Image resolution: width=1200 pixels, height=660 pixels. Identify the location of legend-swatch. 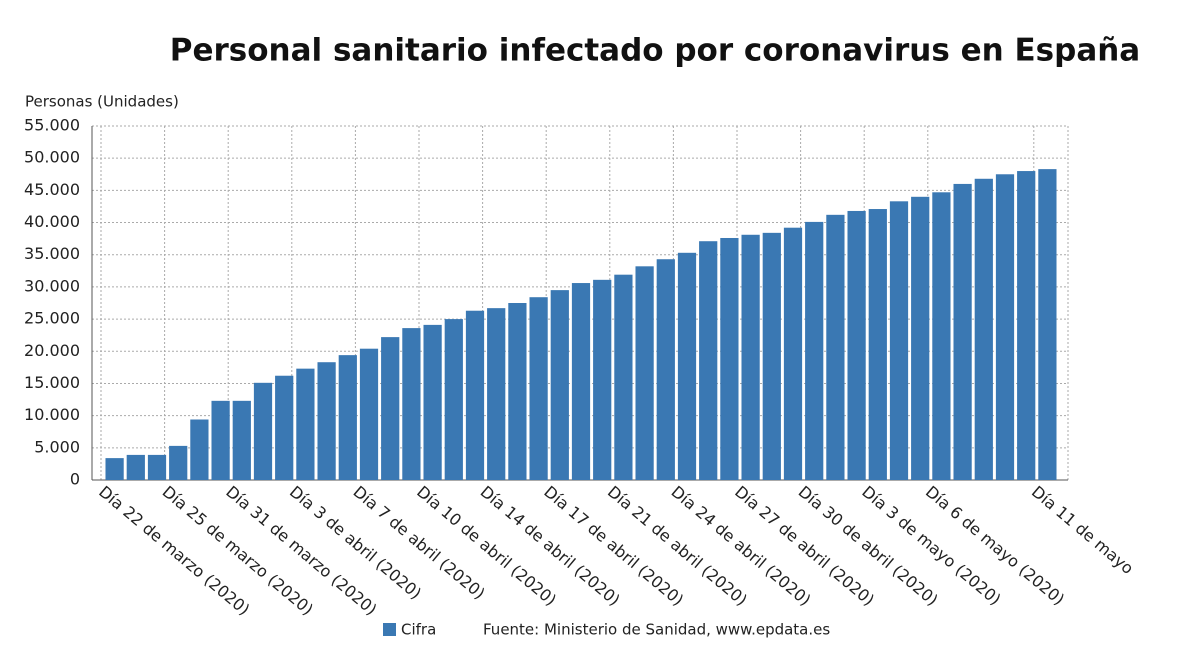
(389, 629).